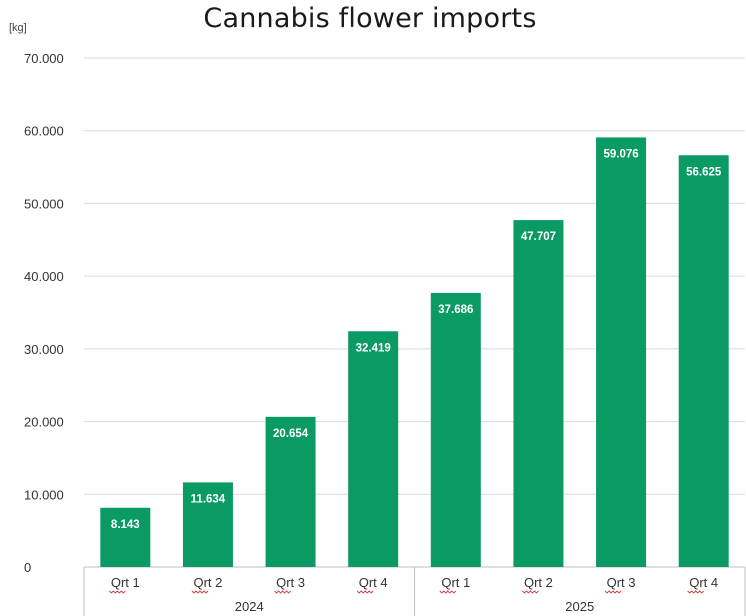  I want to click on bar-data-label: 11.634, so click(208, 499).